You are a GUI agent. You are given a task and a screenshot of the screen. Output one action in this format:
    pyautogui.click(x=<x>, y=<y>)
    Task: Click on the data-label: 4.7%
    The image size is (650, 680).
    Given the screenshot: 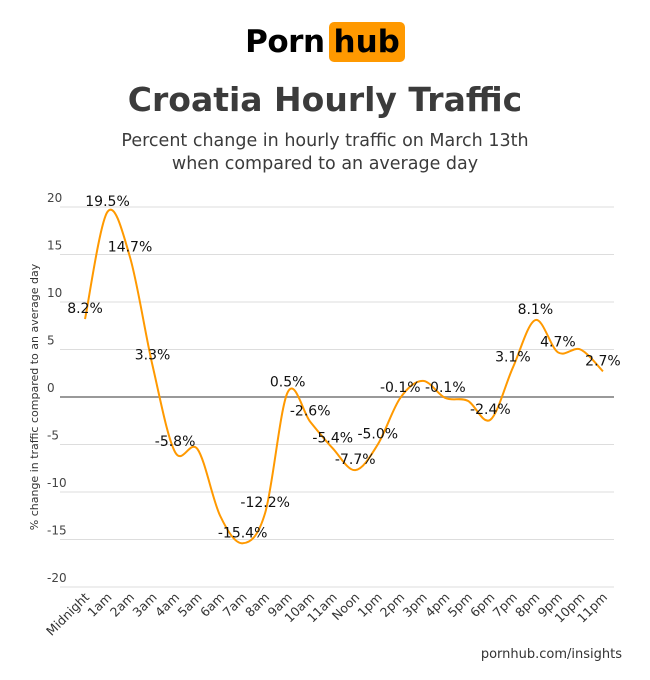 What is the action you would take?
    pyautogui.click(x=558, y=342)
    